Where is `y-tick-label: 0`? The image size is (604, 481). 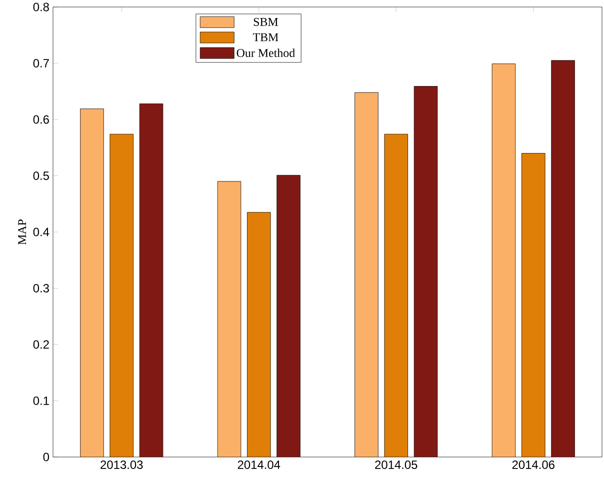 y-tick-label: 0 is located at coordinates (46, 457).